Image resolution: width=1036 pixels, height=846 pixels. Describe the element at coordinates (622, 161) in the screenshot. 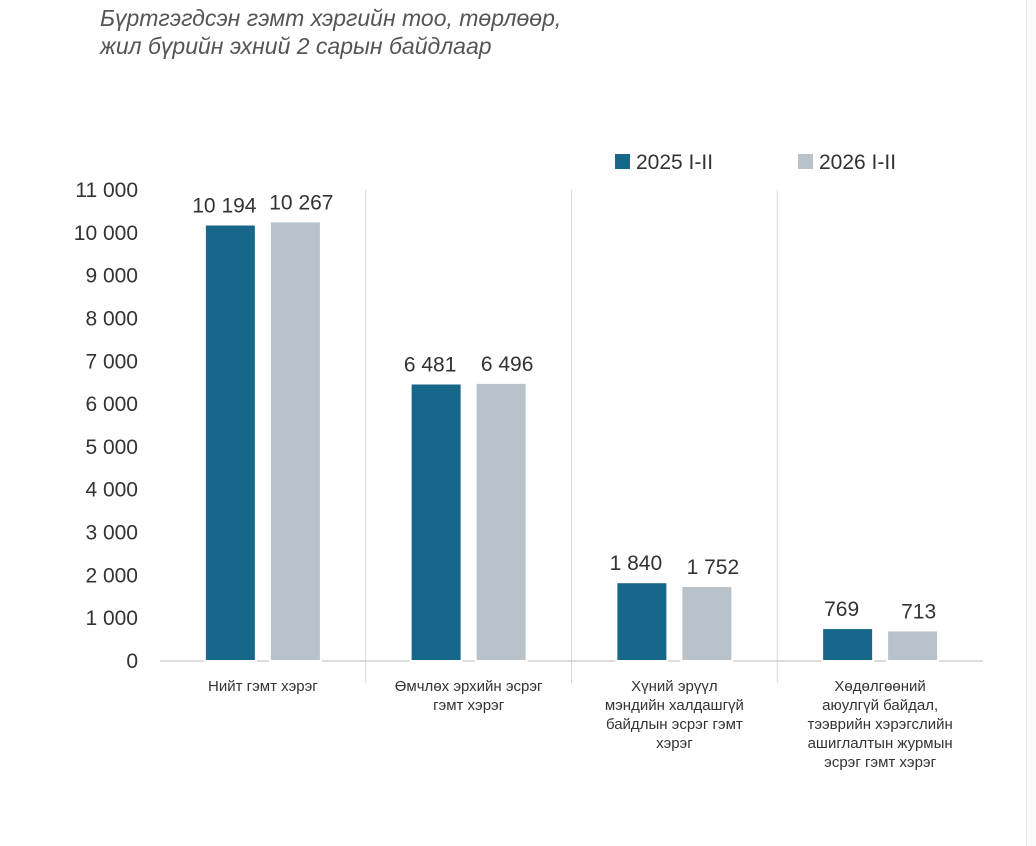

I see `legend-swatch-2025` at that location.